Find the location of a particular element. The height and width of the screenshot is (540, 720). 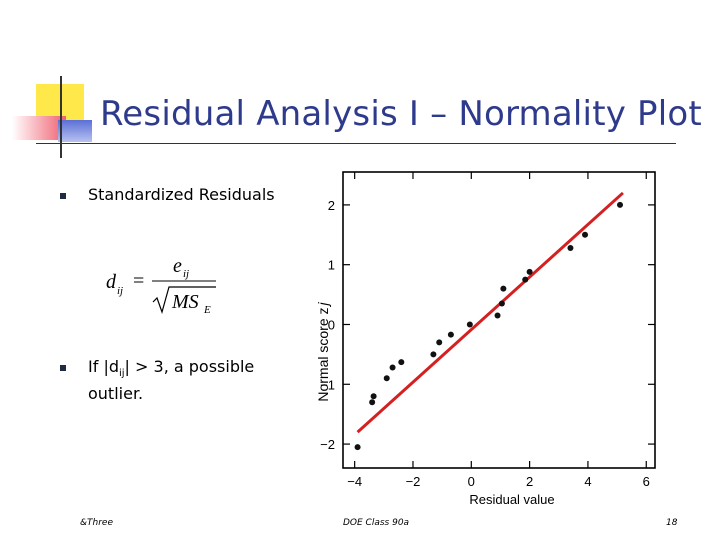

y-tick-label: −1 is located at coordinates (327, 384).